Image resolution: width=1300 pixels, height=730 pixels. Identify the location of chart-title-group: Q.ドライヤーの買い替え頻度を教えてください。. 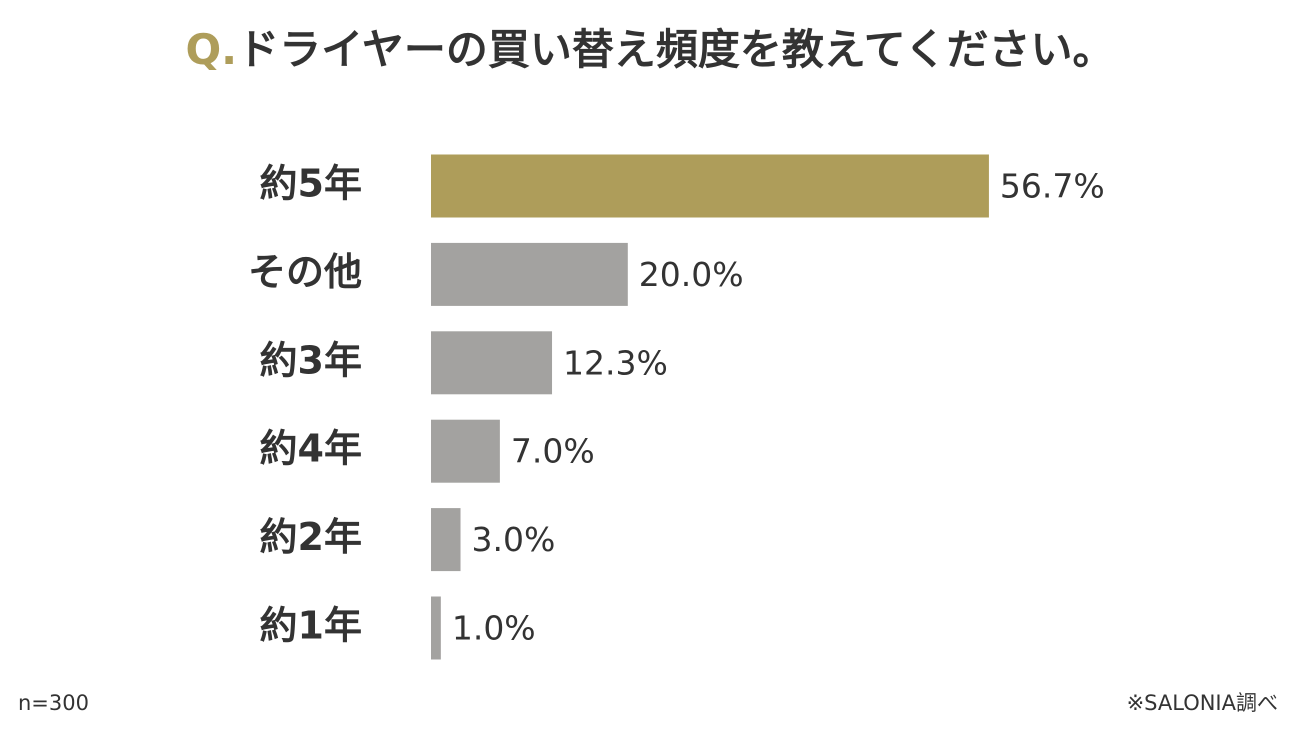
(649, 49).